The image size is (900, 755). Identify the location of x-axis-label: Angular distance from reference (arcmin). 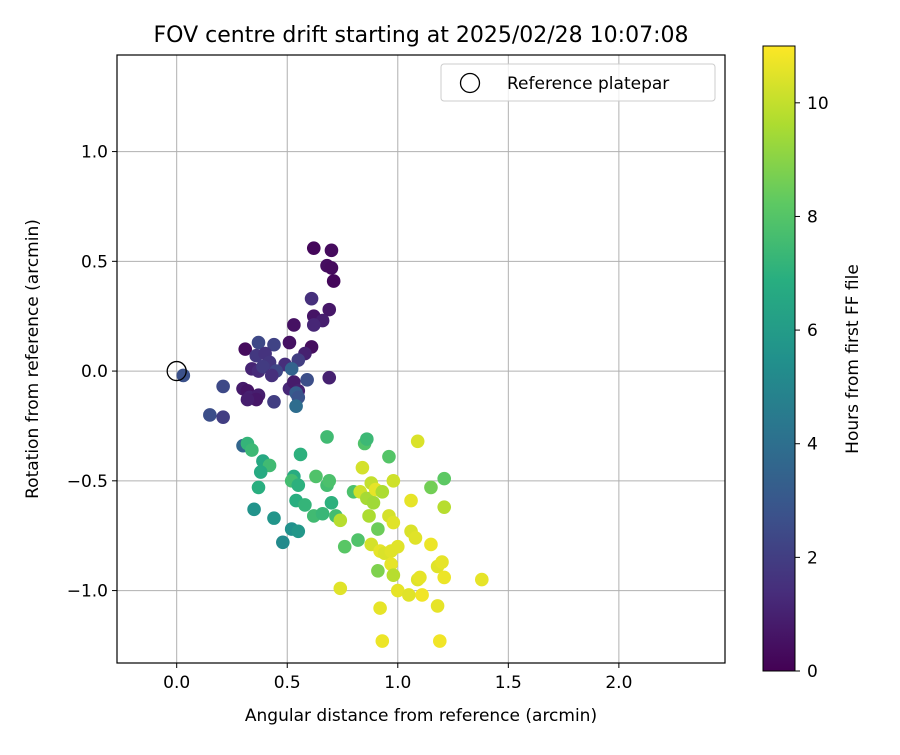
(421, 716).